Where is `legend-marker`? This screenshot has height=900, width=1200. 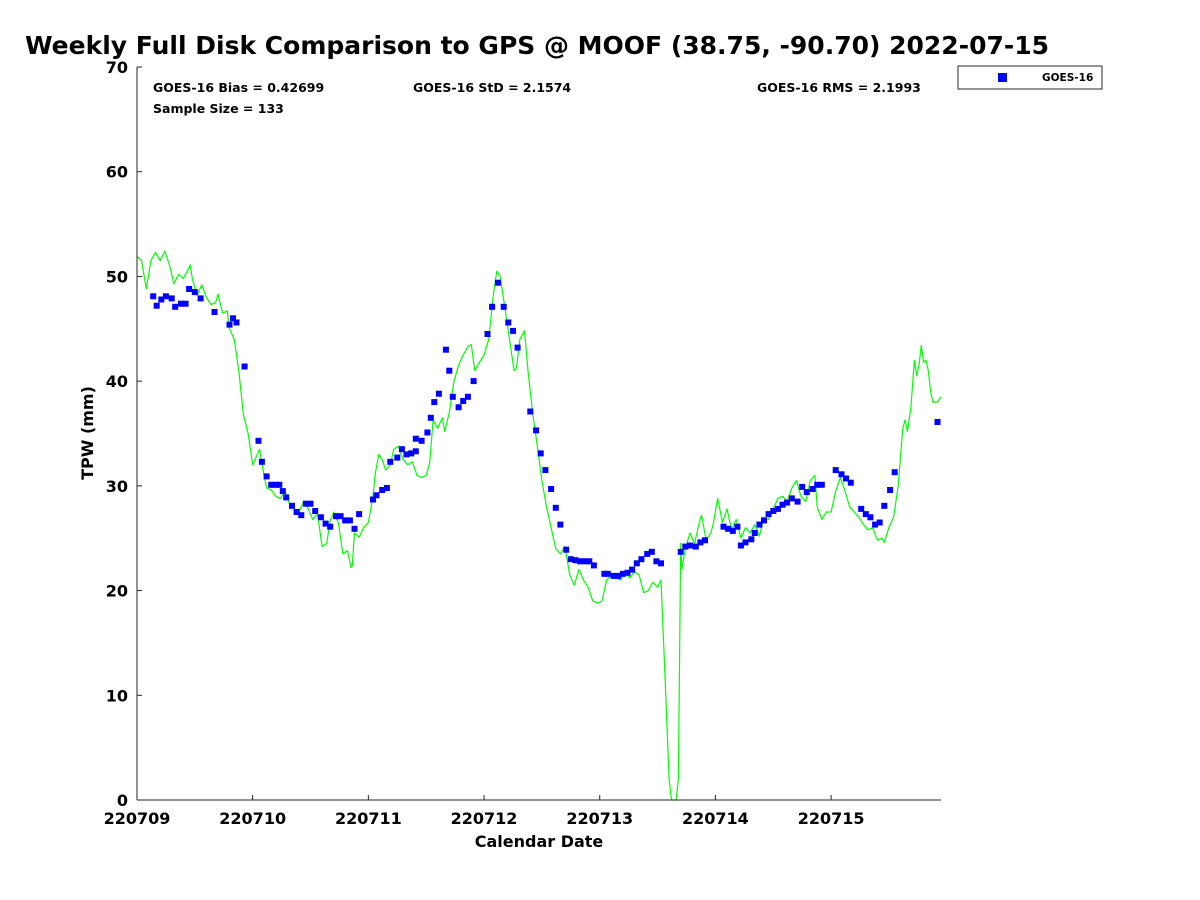 legend-marker is located at coordinates (1002, 77).